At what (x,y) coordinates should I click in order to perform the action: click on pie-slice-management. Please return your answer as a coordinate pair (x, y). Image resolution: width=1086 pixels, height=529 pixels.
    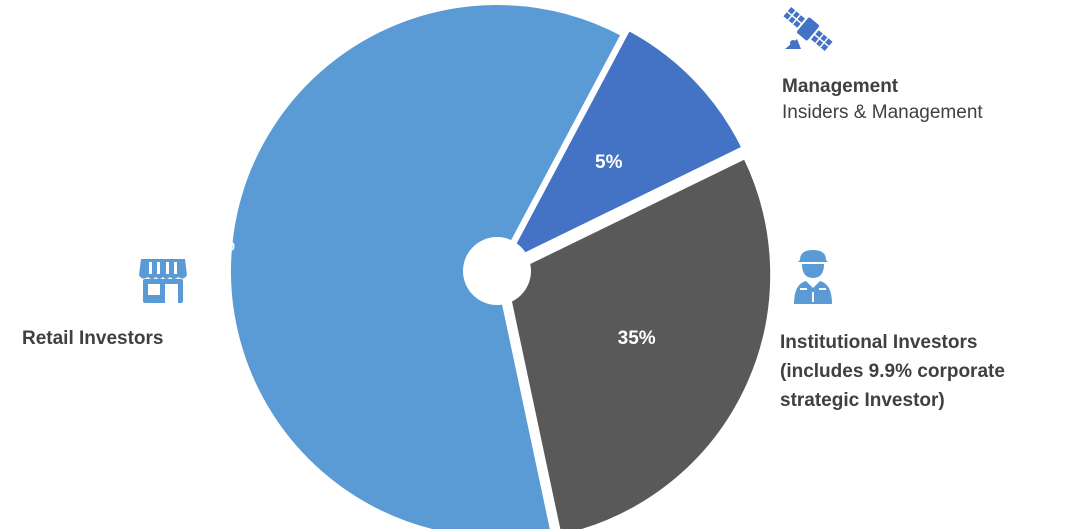
    Looking at the image, I should click on (622, 148).